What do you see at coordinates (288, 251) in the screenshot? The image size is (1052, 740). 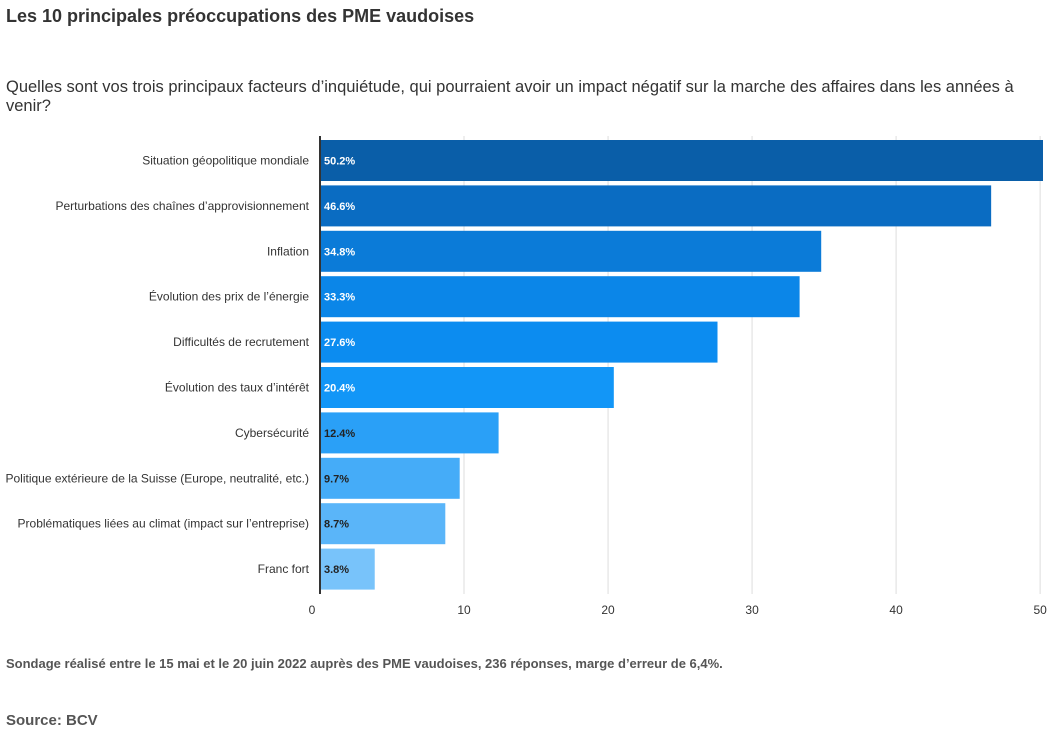 I see `category-label: Inflation` at bounding box center [288, 251].